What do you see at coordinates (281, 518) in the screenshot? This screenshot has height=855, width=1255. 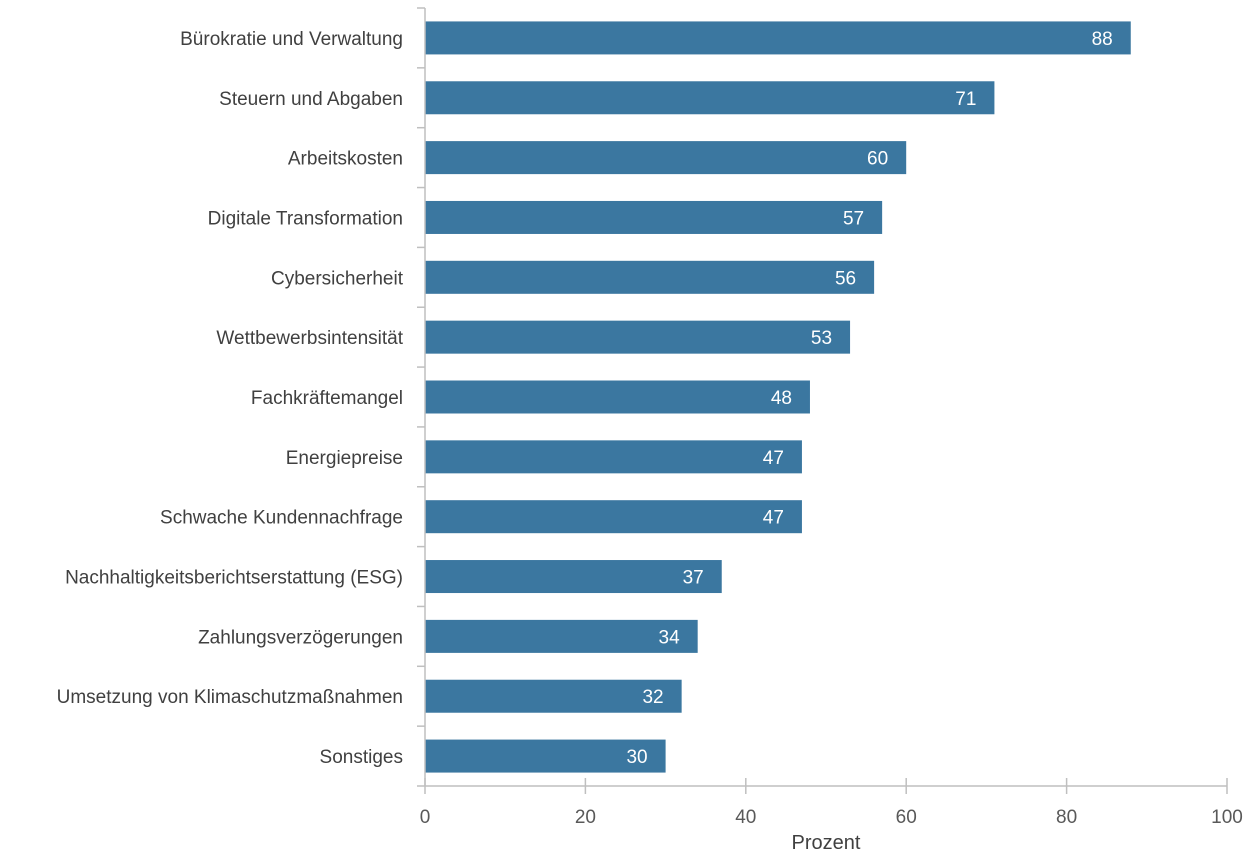 I see `category-label: Schwache Kundennachfrage` at bounding box center [281, 518].